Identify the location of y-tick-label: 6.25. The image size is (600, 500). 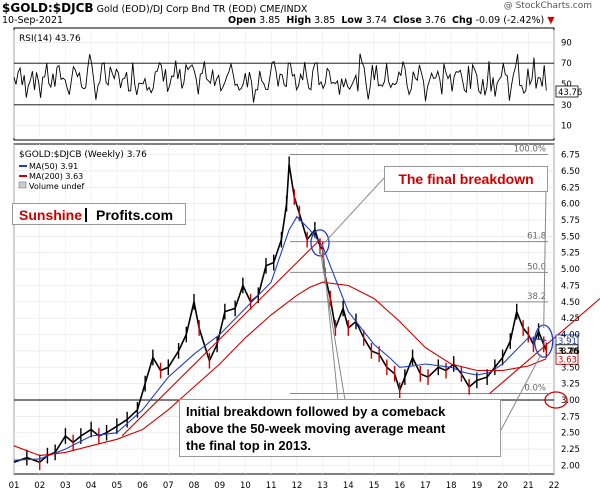
(570, 188).